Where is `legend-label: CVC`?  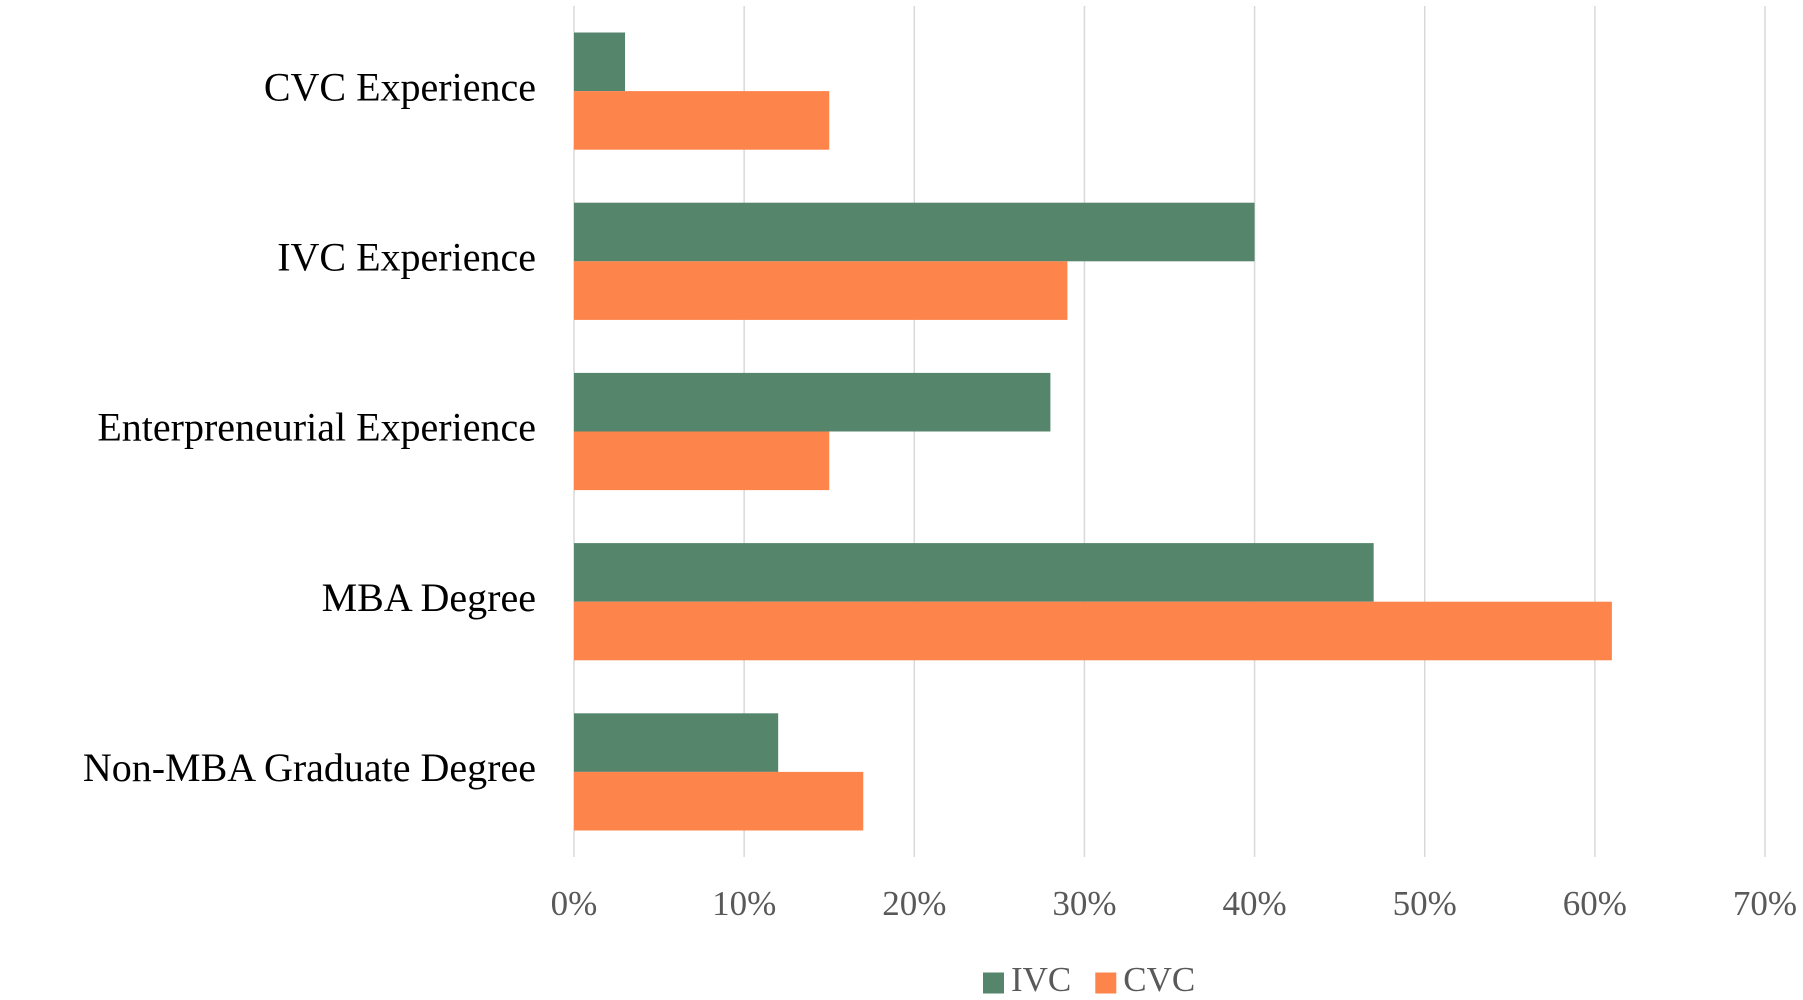
legend-label: CVC is located at coordinates (1159, 979).